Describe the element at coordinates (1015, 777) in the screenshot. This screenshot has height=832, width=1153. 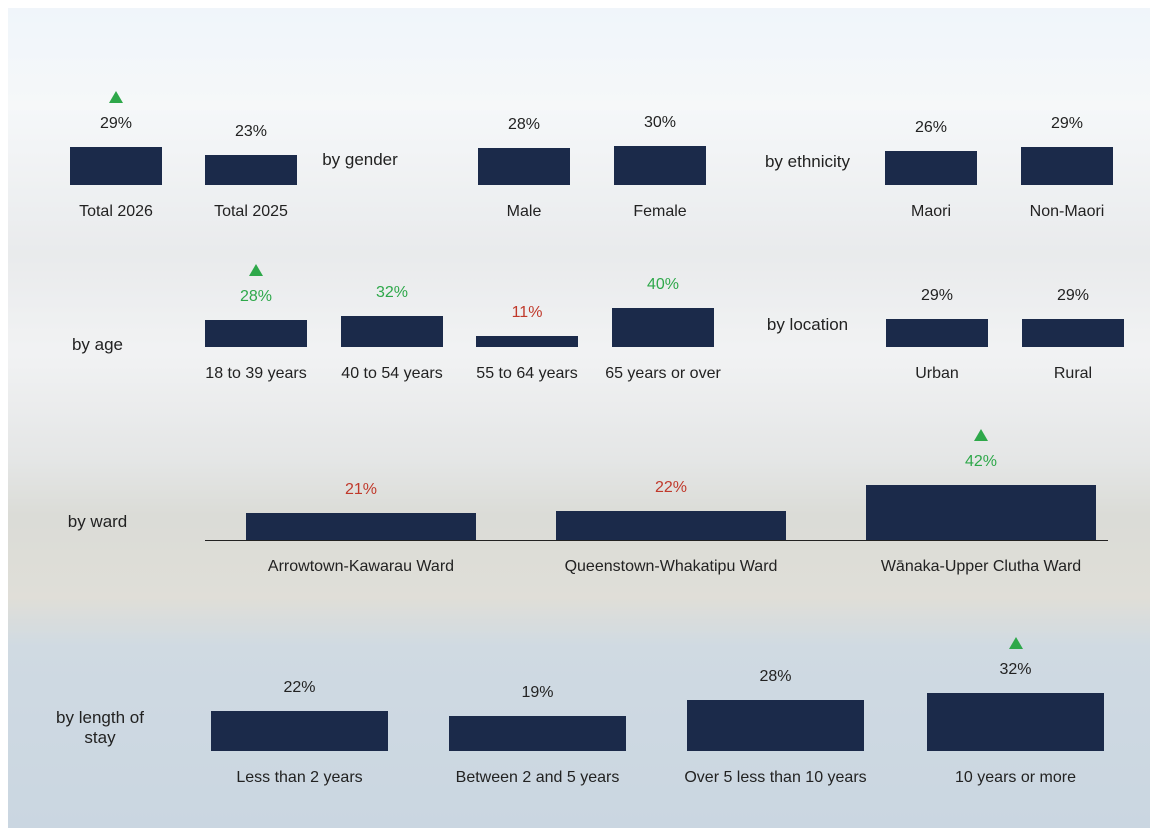
I see `category-label: 10 years or more` at that location.